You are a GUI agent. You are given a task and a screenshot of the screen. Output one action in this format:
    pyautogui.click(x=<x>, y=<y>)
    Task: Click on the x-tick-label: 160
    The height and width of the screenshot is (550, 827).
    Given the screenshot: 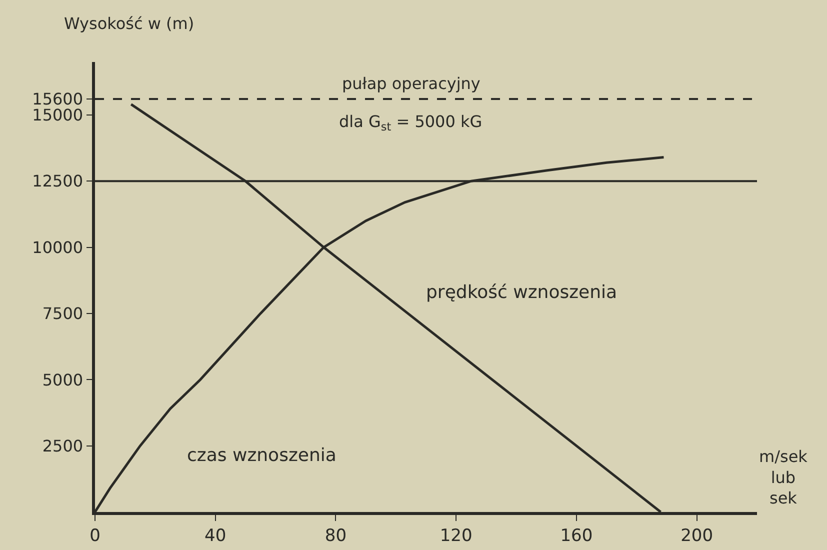 What is the action you would take?
    pyautogui.click(x=576, y=536)
    